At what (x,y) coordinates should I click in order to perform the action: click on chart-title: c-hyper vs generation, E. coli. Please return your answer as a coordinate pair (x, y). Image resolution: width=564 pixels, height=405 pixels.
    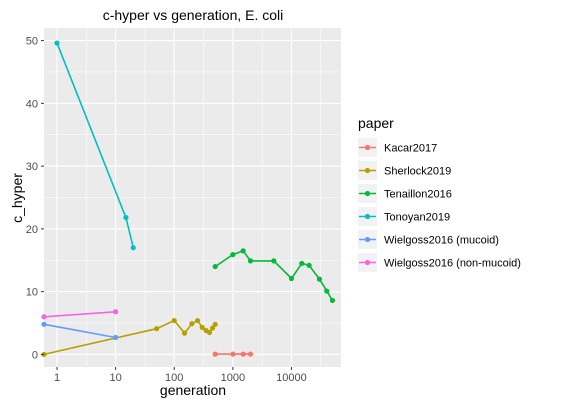
    Looking at the image, I should click on (193, 15).